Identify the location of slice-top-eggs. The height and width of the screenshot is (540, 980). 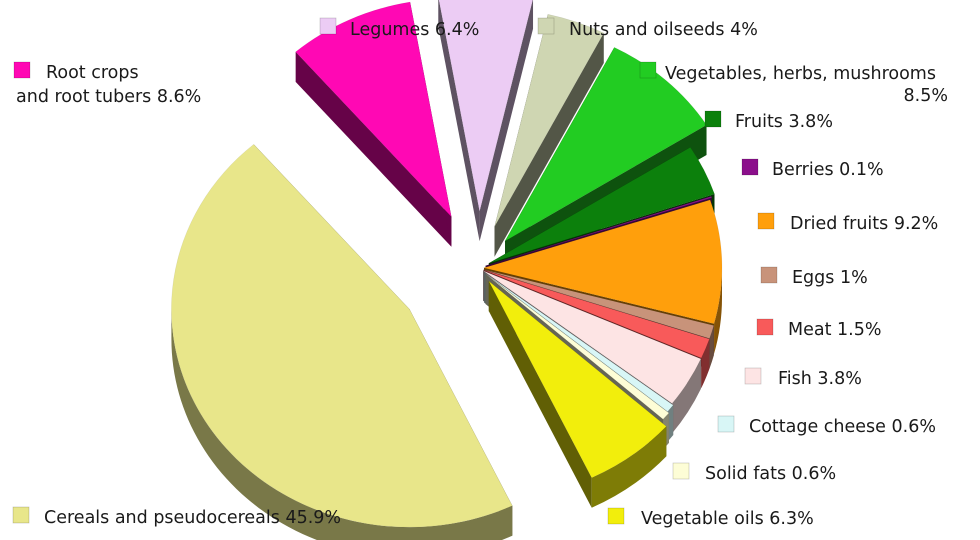
(599, 304).